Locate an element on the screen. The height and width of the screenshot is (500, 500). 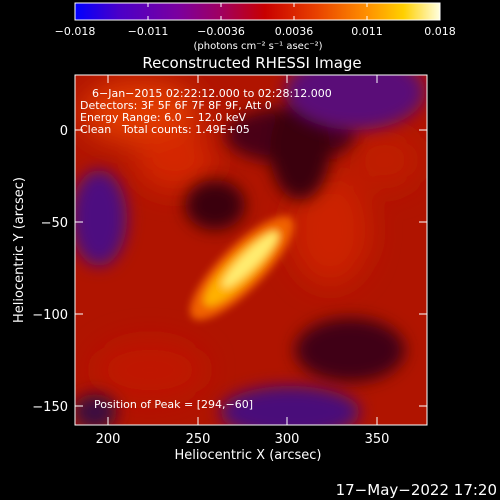
x-tick-label: 300 is located at coordinates (287, 439).